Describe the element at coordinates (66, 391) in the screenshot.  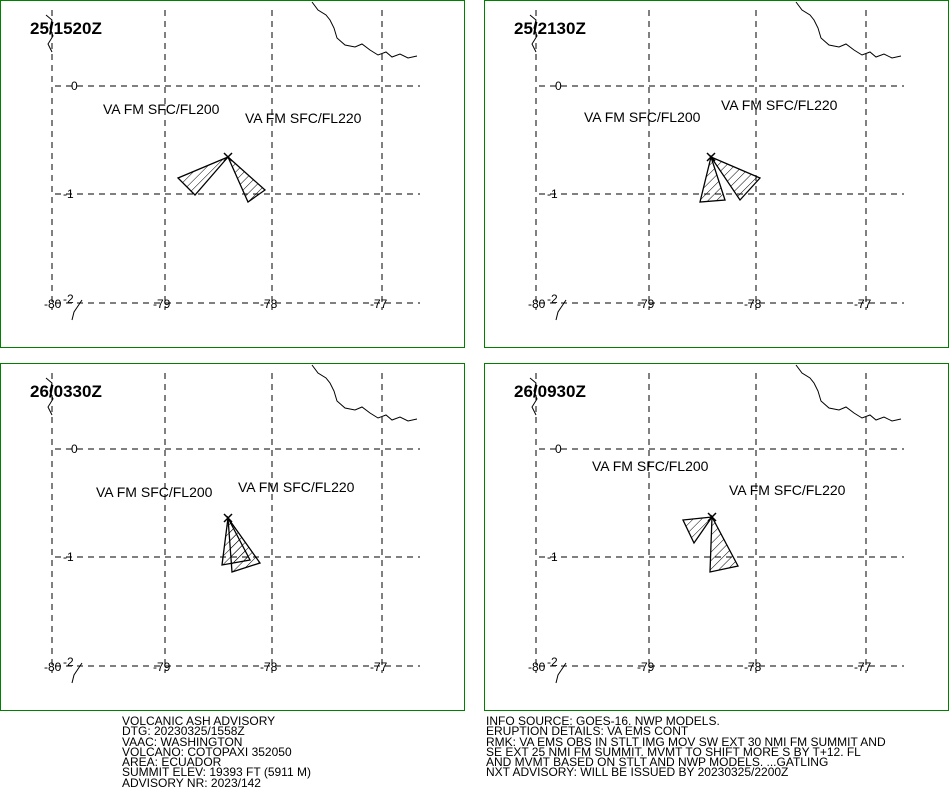
I see `valid-time: 26/0330Z` at that location.